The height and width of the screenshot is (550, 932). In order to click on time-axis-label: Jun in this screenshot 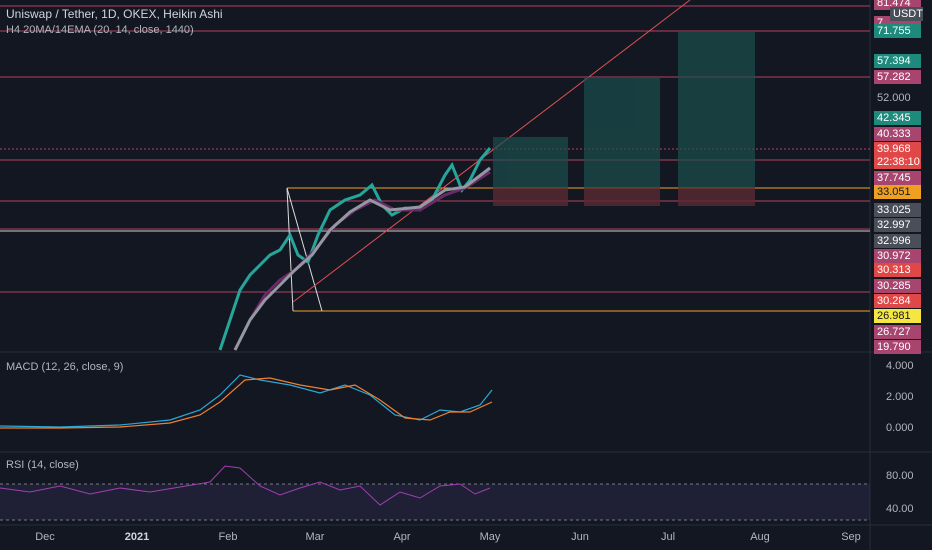, I will do `click(580, 537)`.